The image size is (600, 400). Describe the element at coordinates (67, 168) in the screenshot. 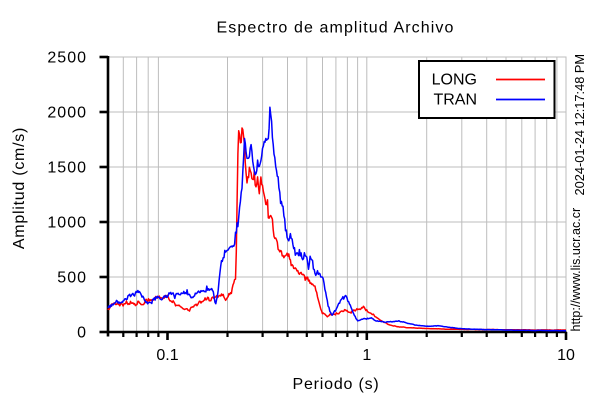

I see `svg-text: 1500` at that location.